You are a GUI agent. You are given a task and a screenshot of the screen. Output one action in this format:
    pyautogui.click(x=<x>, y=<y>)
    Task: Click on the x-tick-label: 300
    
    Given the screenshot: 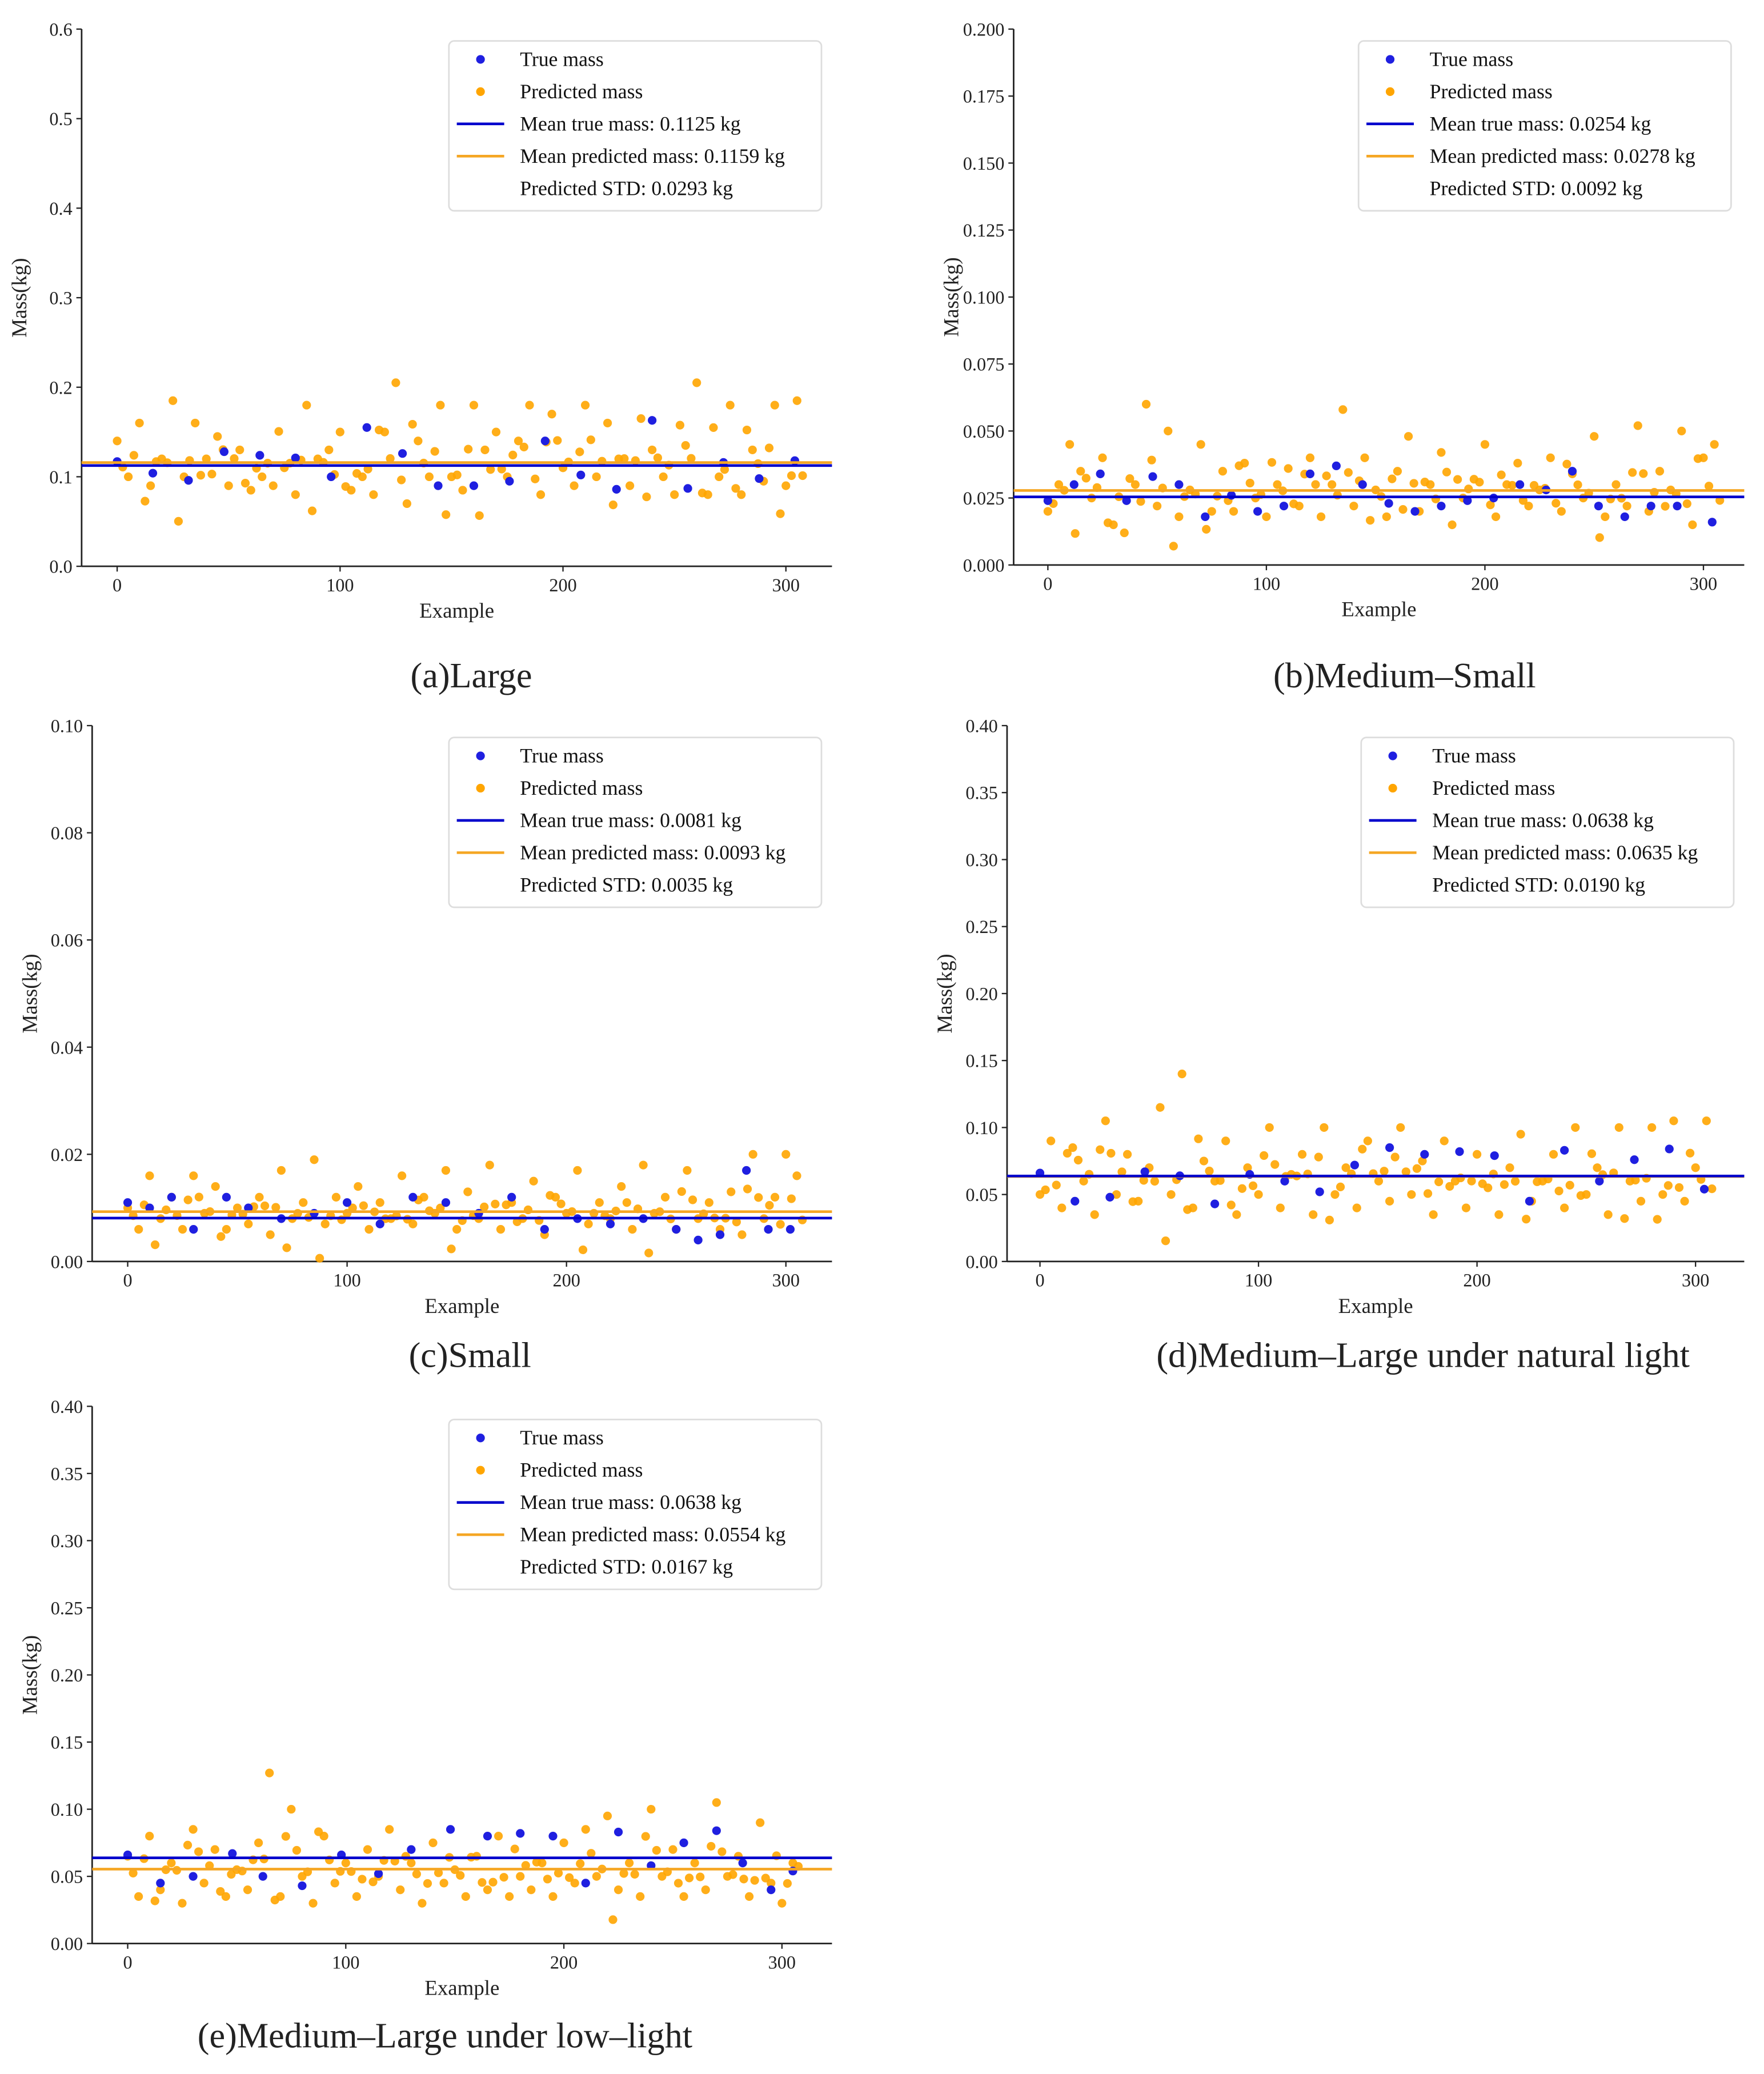 What is the action you would take?
    pyautogui.click(x=1703, y=584)
    